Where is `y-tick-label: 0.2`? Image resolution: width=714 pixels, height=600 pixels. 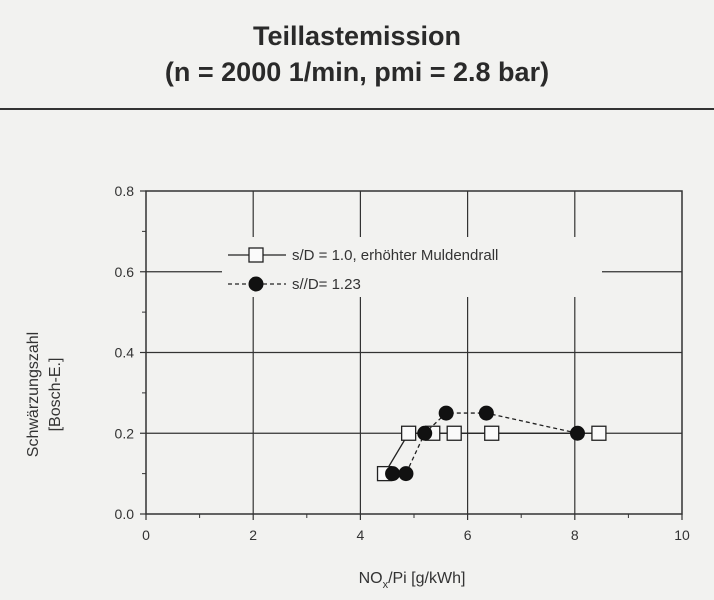 y-tick-label: 0.2 is located at coordinates (125, 433).